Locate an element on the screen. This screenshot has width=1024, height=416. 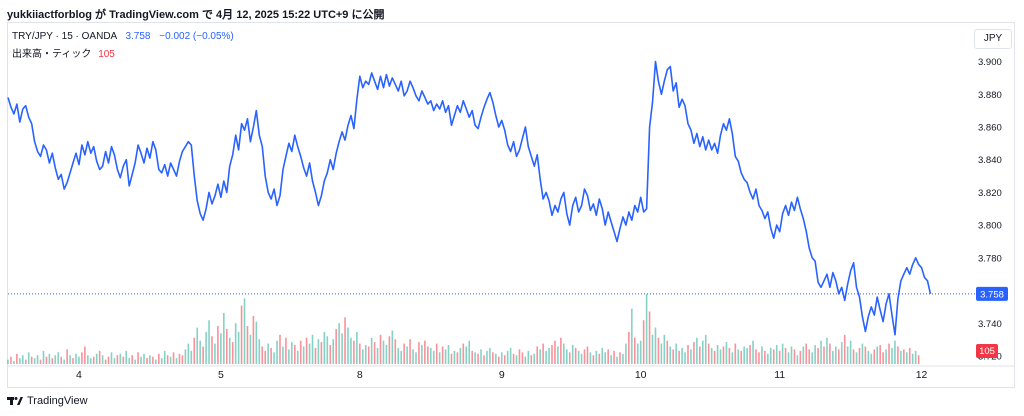
footer-brand: TradingView is located at coordinates (47, 401).